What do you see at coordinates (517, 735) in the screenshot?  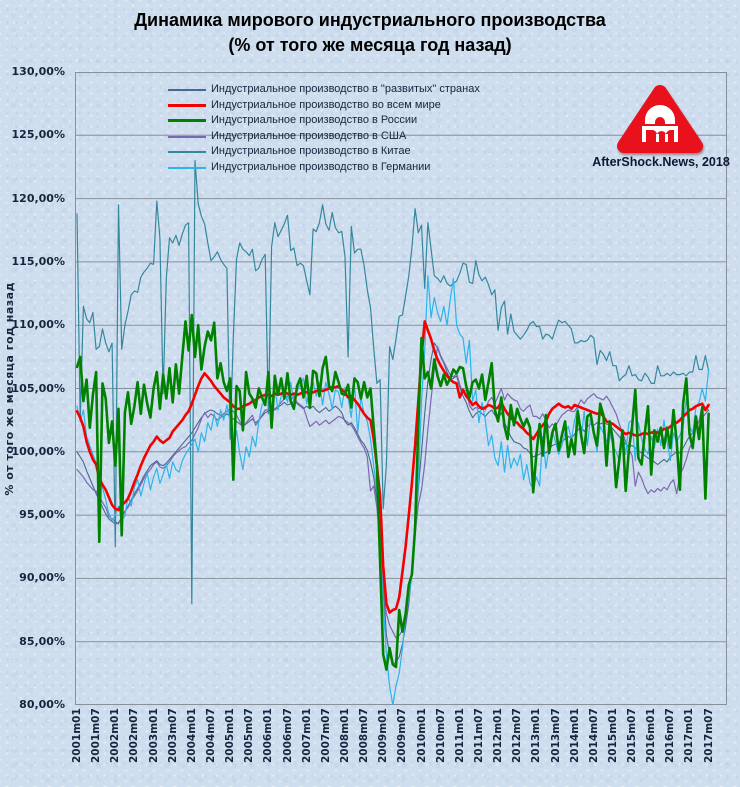 I see `x-tick-label: 2012m07` at bounding box center [517, 735].